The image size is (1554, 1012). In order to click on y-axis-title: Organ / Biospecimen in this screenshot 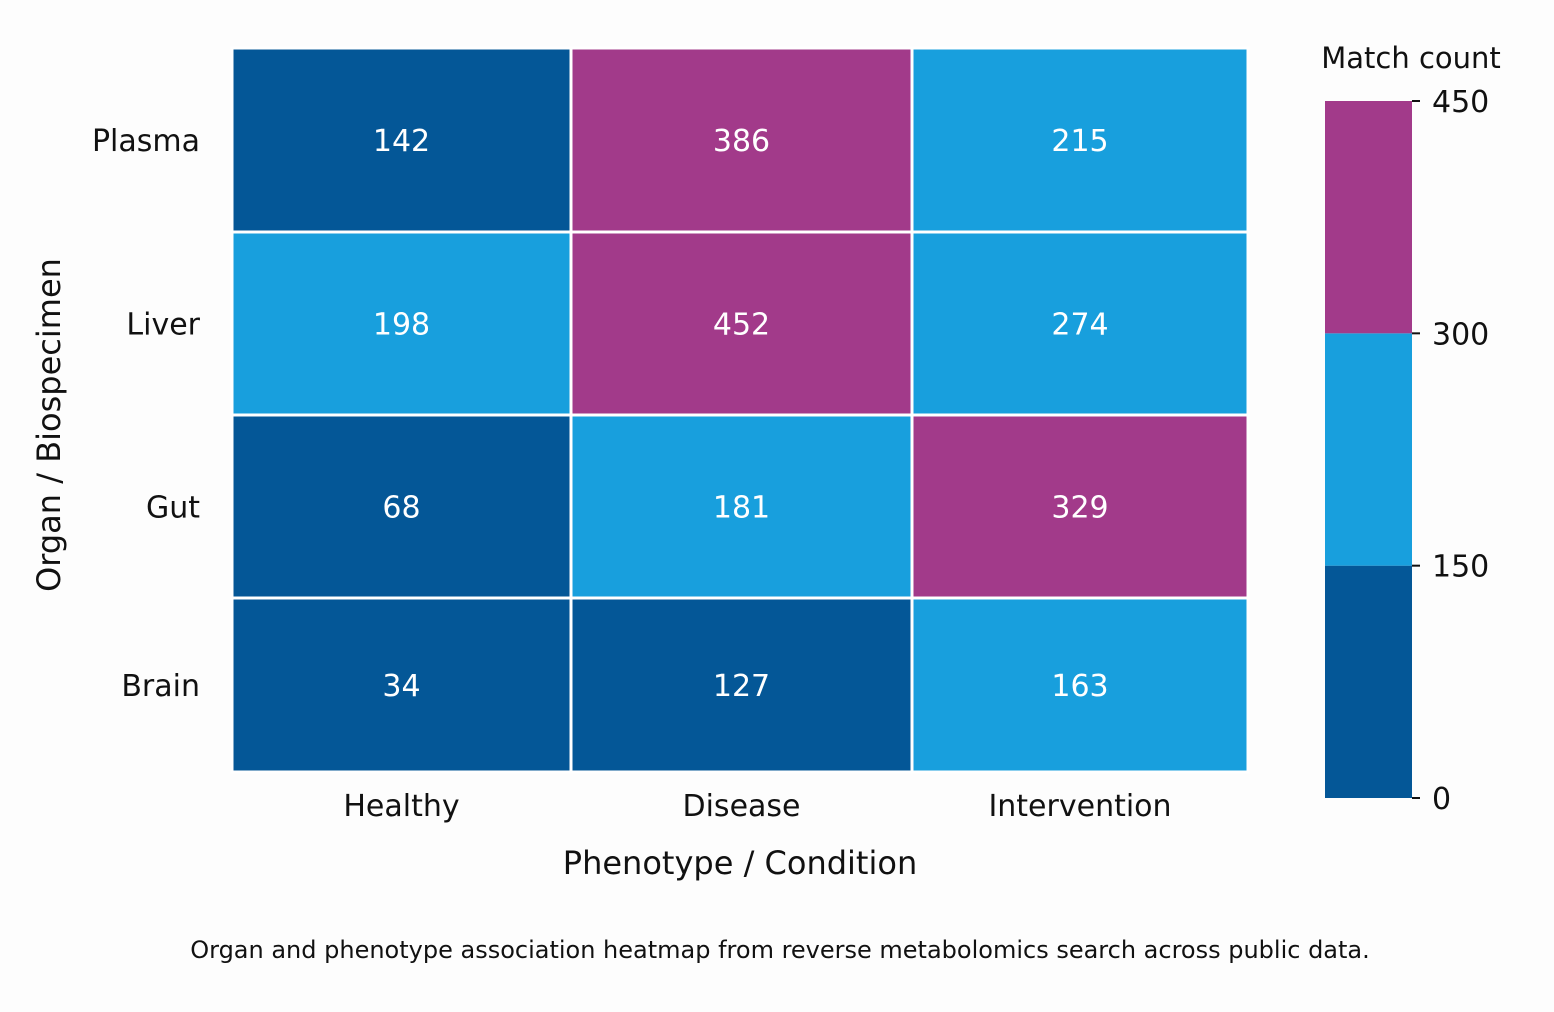, I will do `click(49, 425)`.